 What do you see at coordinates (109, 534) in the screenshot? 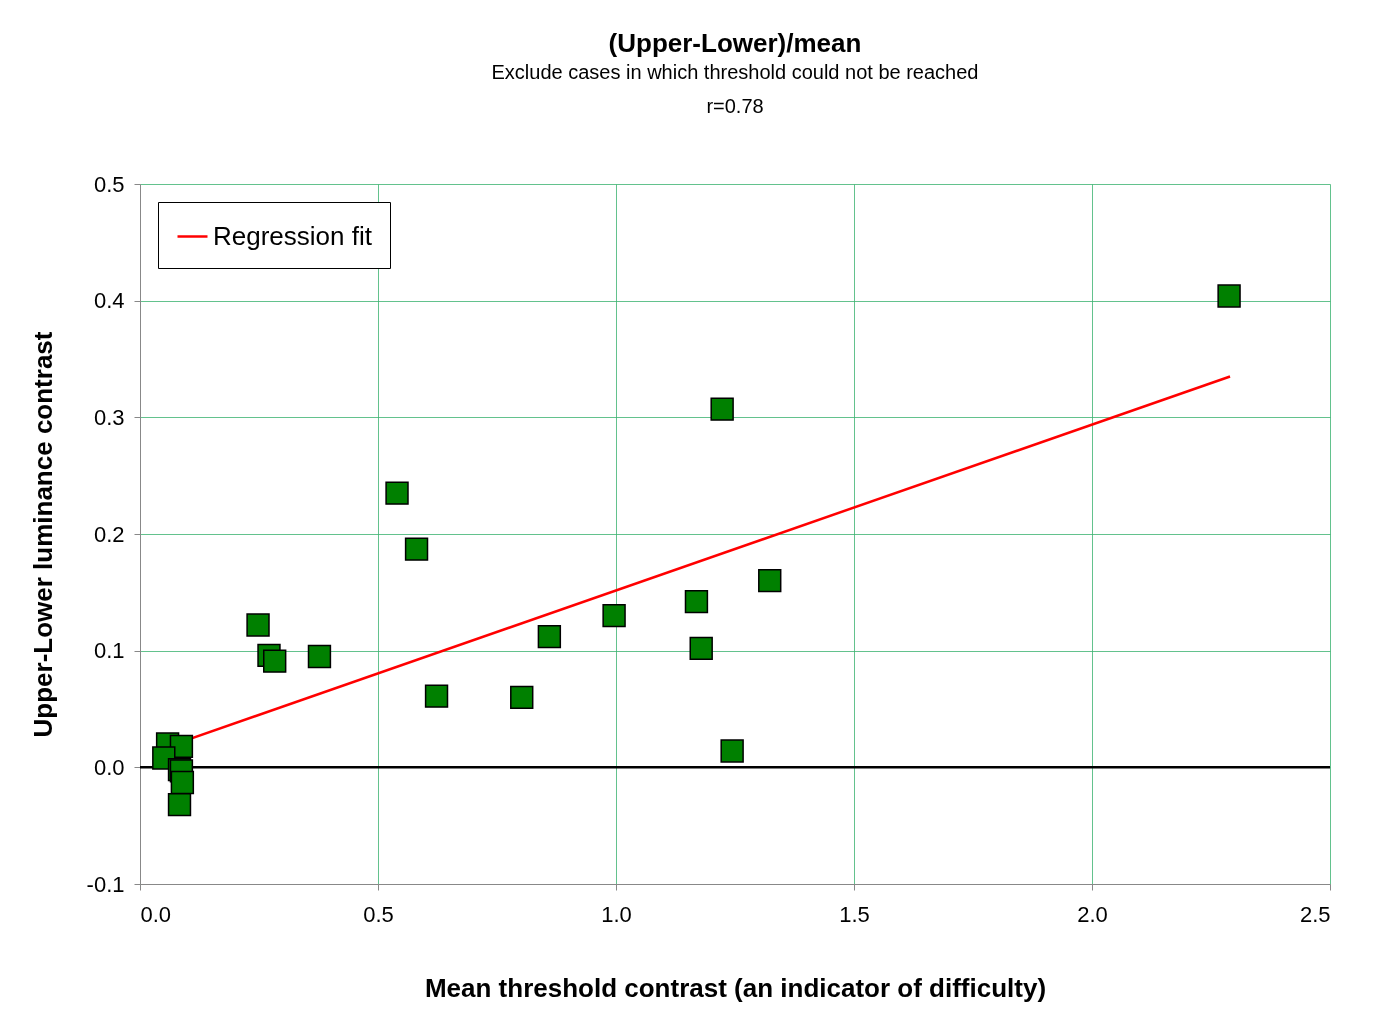
I see `y-tick-label: 0.2` at bounding box center [109, 534].